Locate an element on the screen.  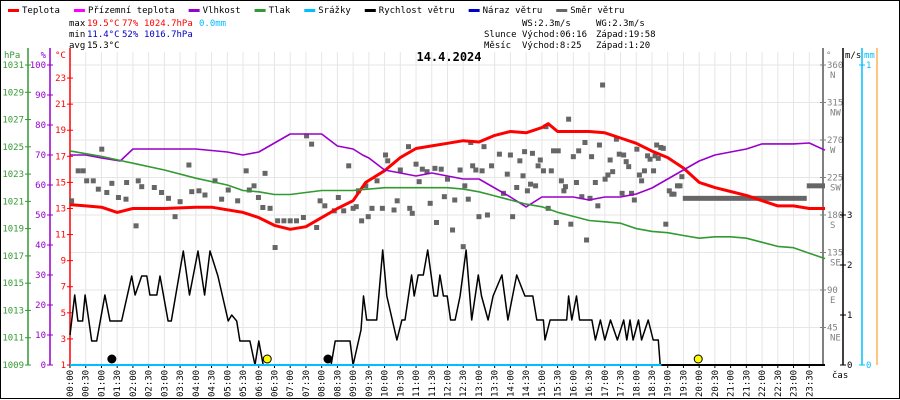
x-tick-label: 15:00 is located at coordinates (543, 383).